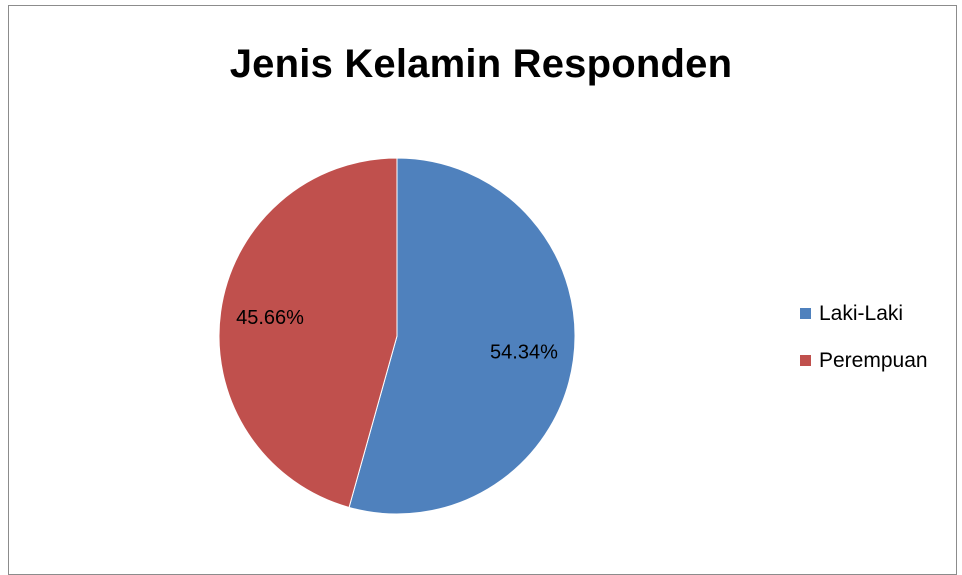 The width and height of the screenshot is (962, 575). Describe the element at coordinates (481, 64) in the screenshot. I see `chart-title: Jenis Kelamin Responden` at that location.